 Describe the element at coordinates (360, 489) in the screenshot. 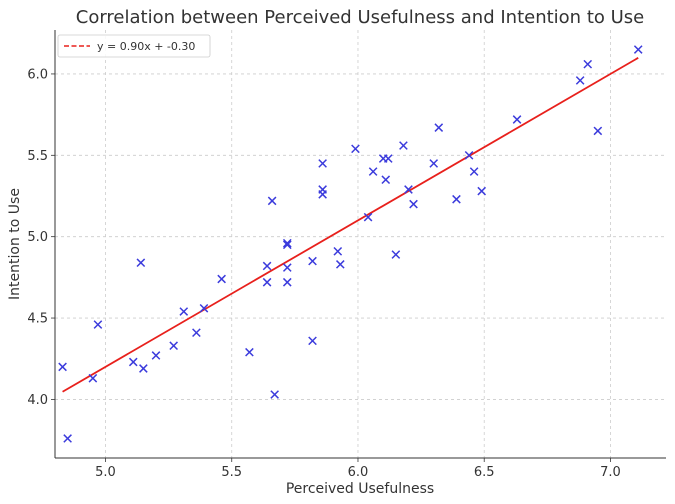

I see `x-axis-label: Perceived Usefulness` at that location.